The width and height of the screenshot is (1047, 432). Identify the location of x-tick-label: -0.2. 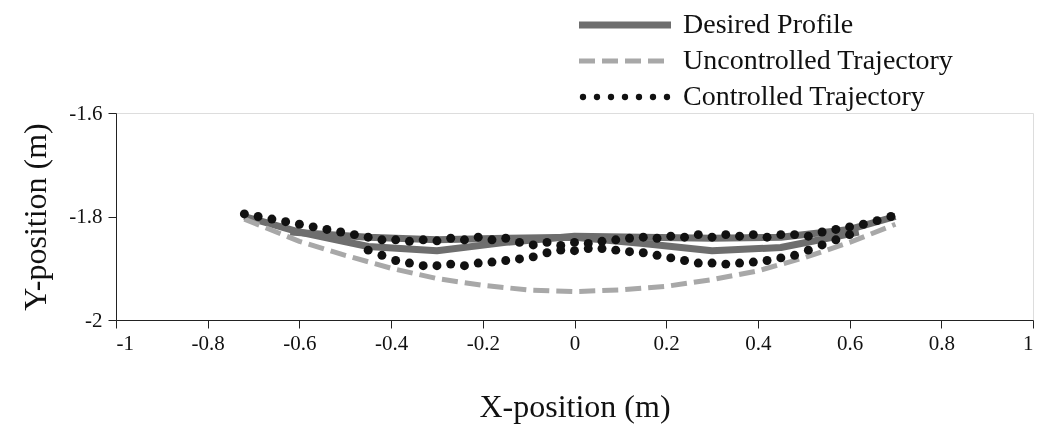
(483, 342).